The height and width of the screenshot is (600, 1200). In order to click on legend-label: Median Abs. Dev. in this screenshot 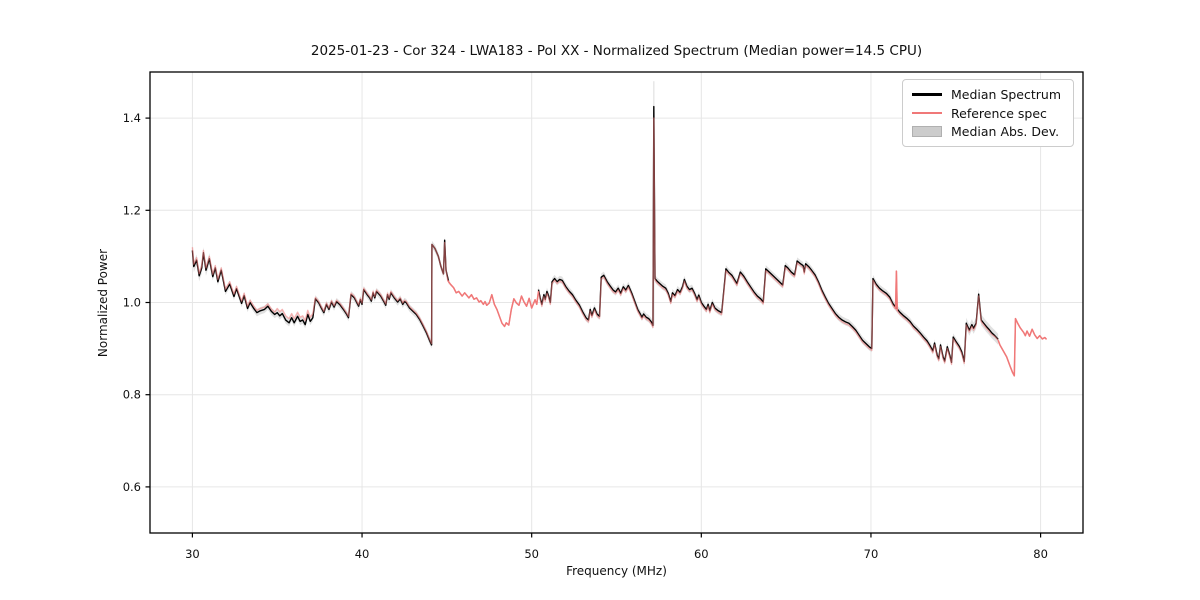, I will do `click(1005, 132)`.